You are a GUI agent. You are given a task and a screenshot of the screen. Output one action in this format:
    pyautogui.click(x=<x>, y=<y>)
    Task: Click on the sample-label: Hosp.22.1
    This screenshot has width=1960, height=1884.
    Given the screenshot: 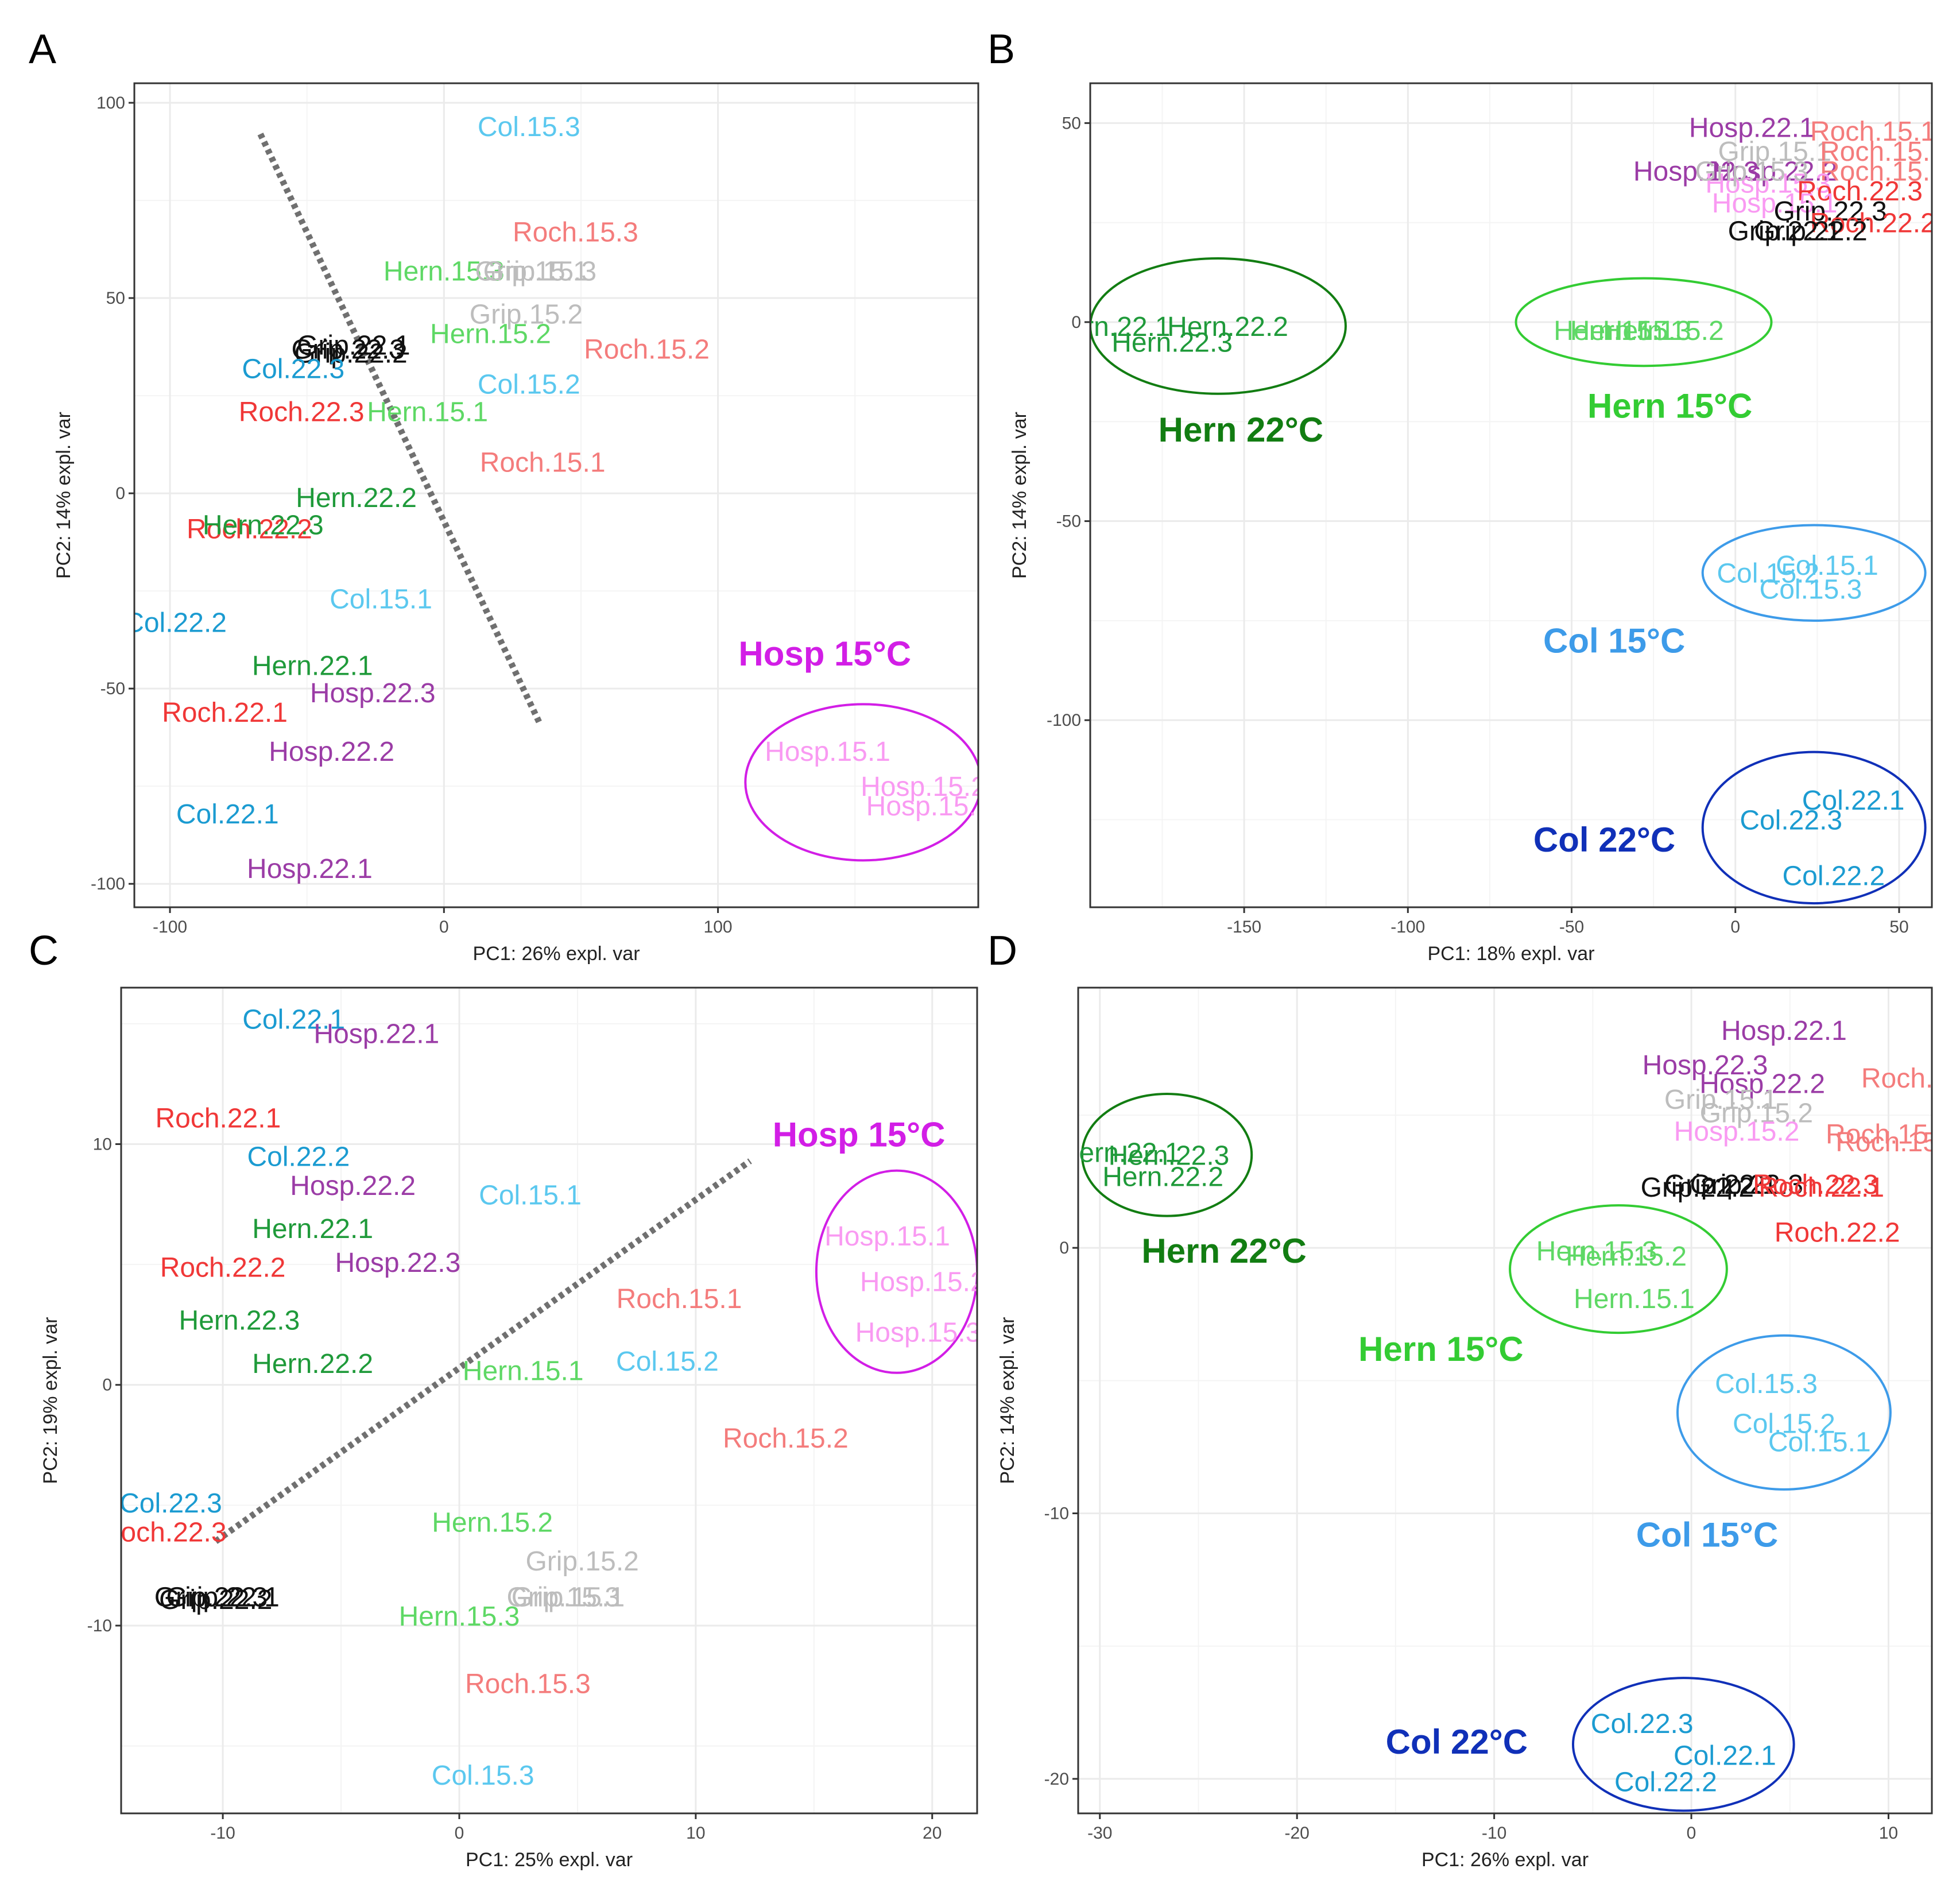 What is the action you would take?
    pyautogui.click(x=376, y=1034)
    